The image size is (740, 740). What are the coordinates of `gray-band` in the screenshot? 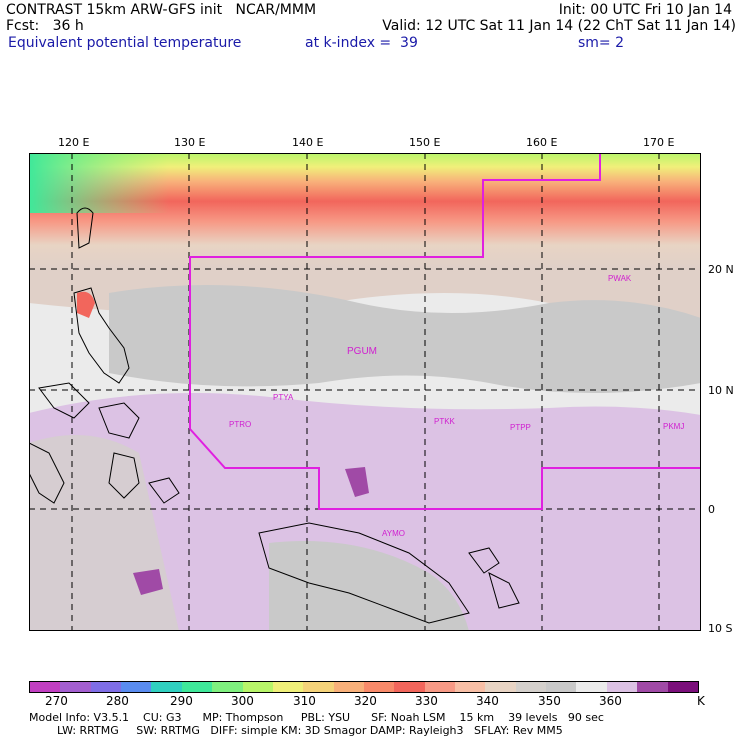 It's located at (405, 339).